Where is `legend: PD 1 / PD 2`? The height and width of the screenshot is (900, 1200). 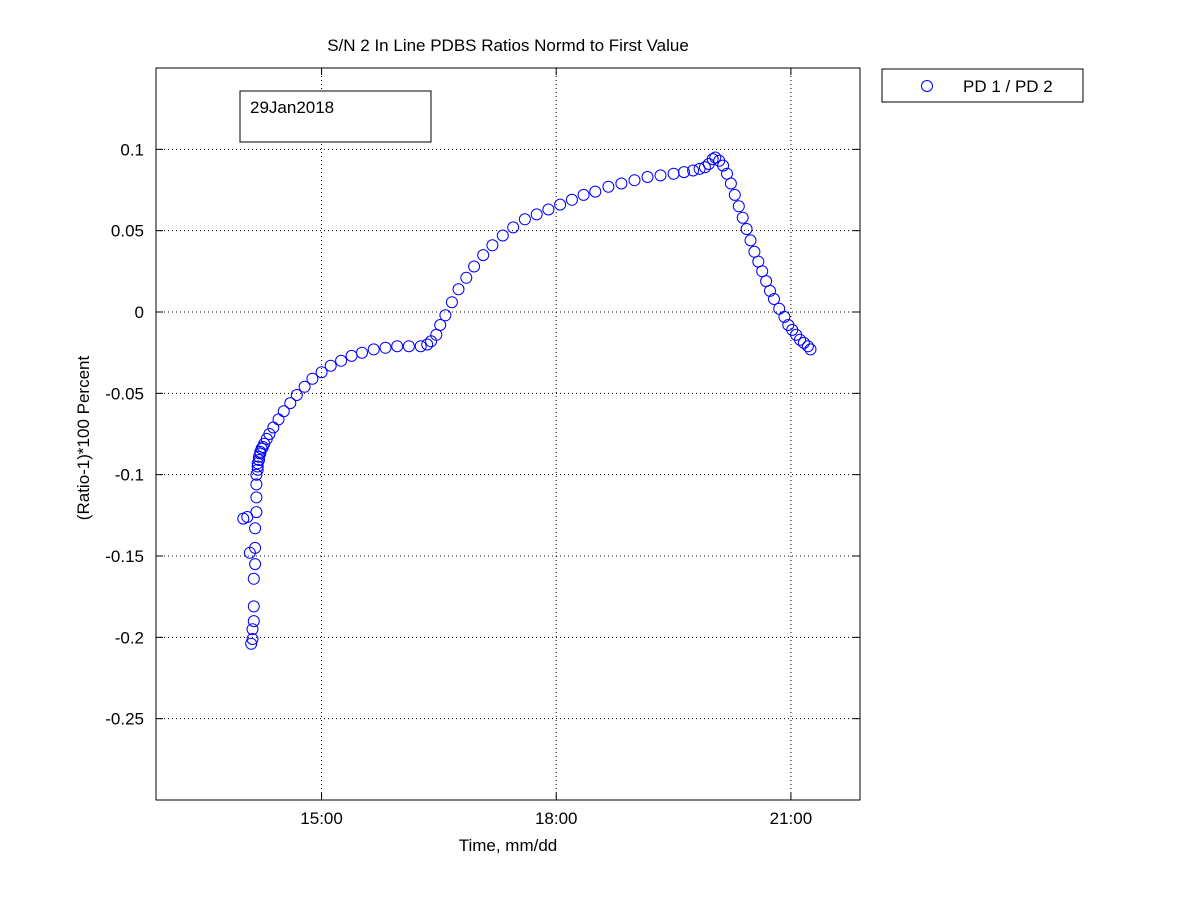
legend: PD 1 / PD 2 is located at coordinates (982, 85).